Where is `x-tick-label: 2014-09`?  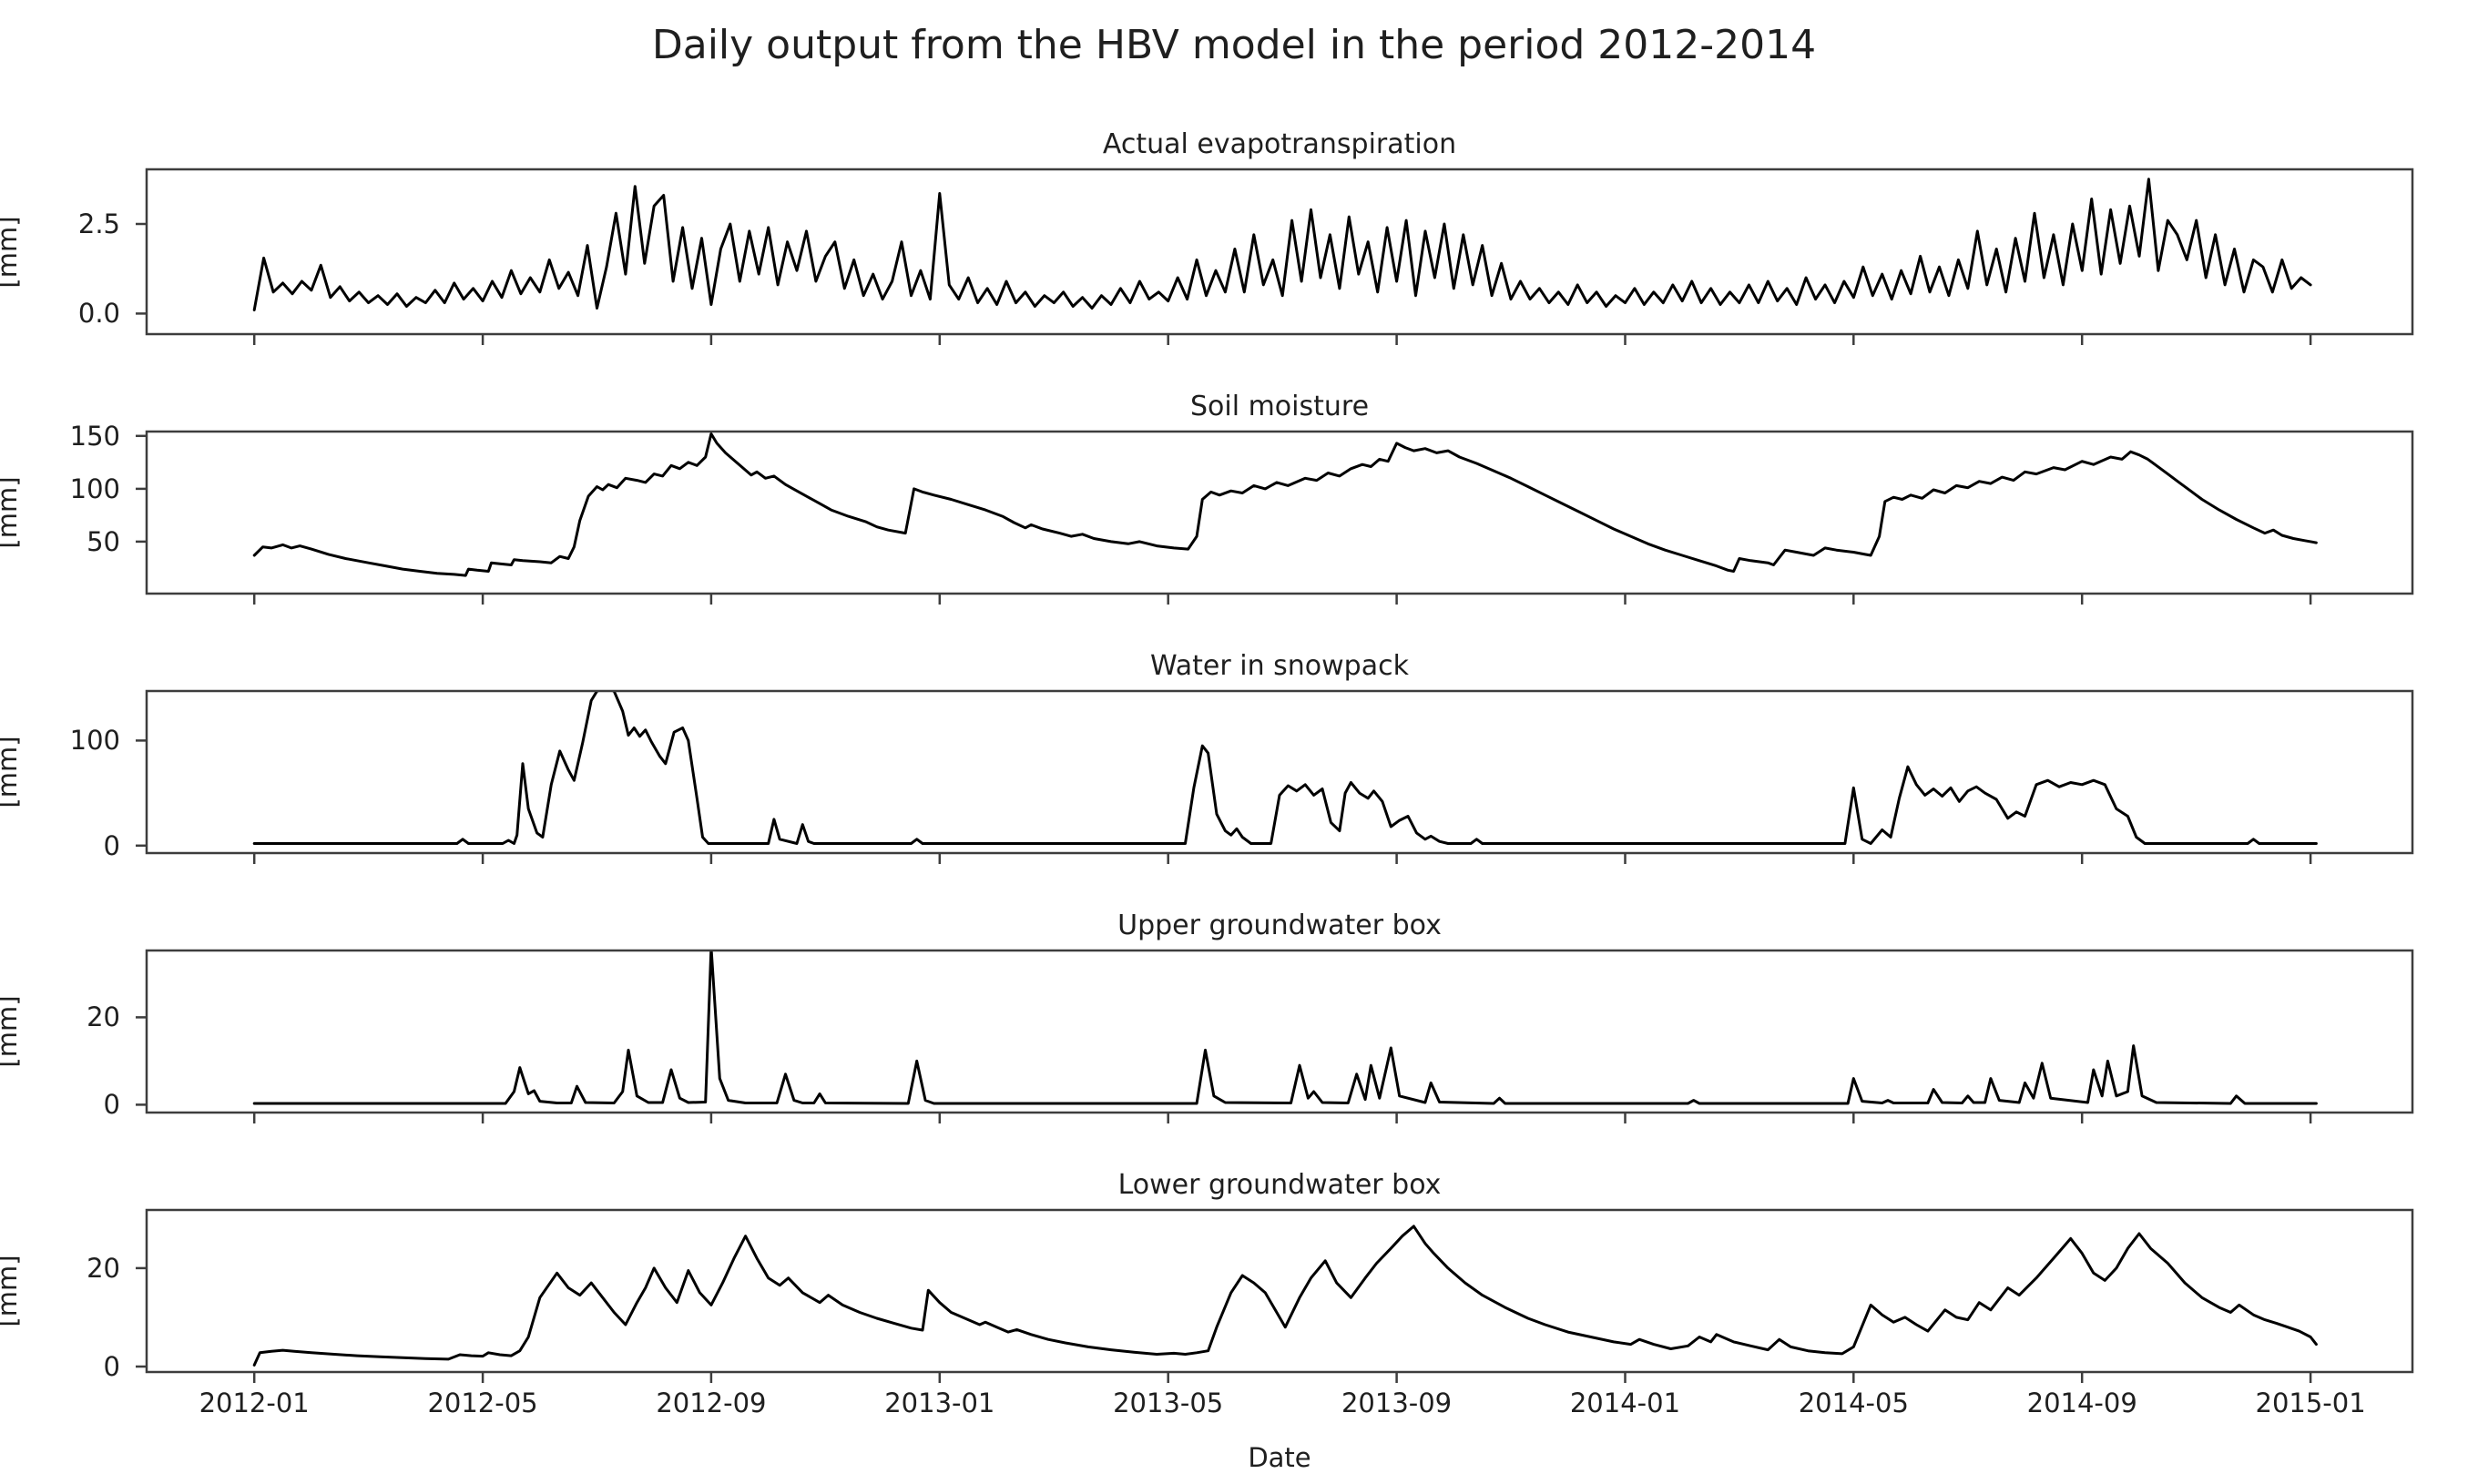
x-tick-label: 2014-09 is located at coordinates (2081, 1402).